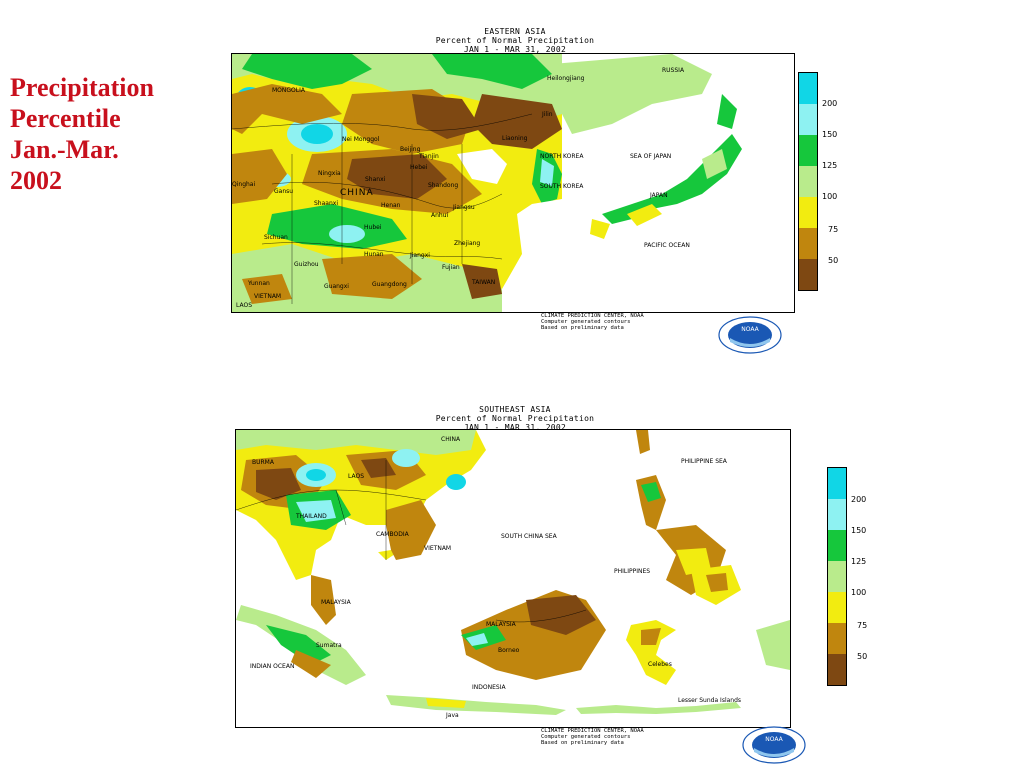  I want to click on precip-taiwan, so click(482, 282).